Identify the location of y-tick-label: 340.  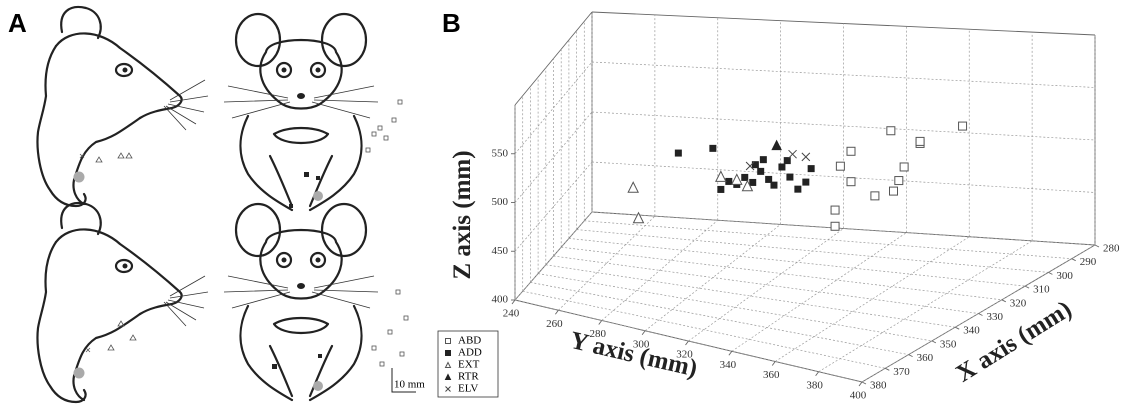
(728, 365).